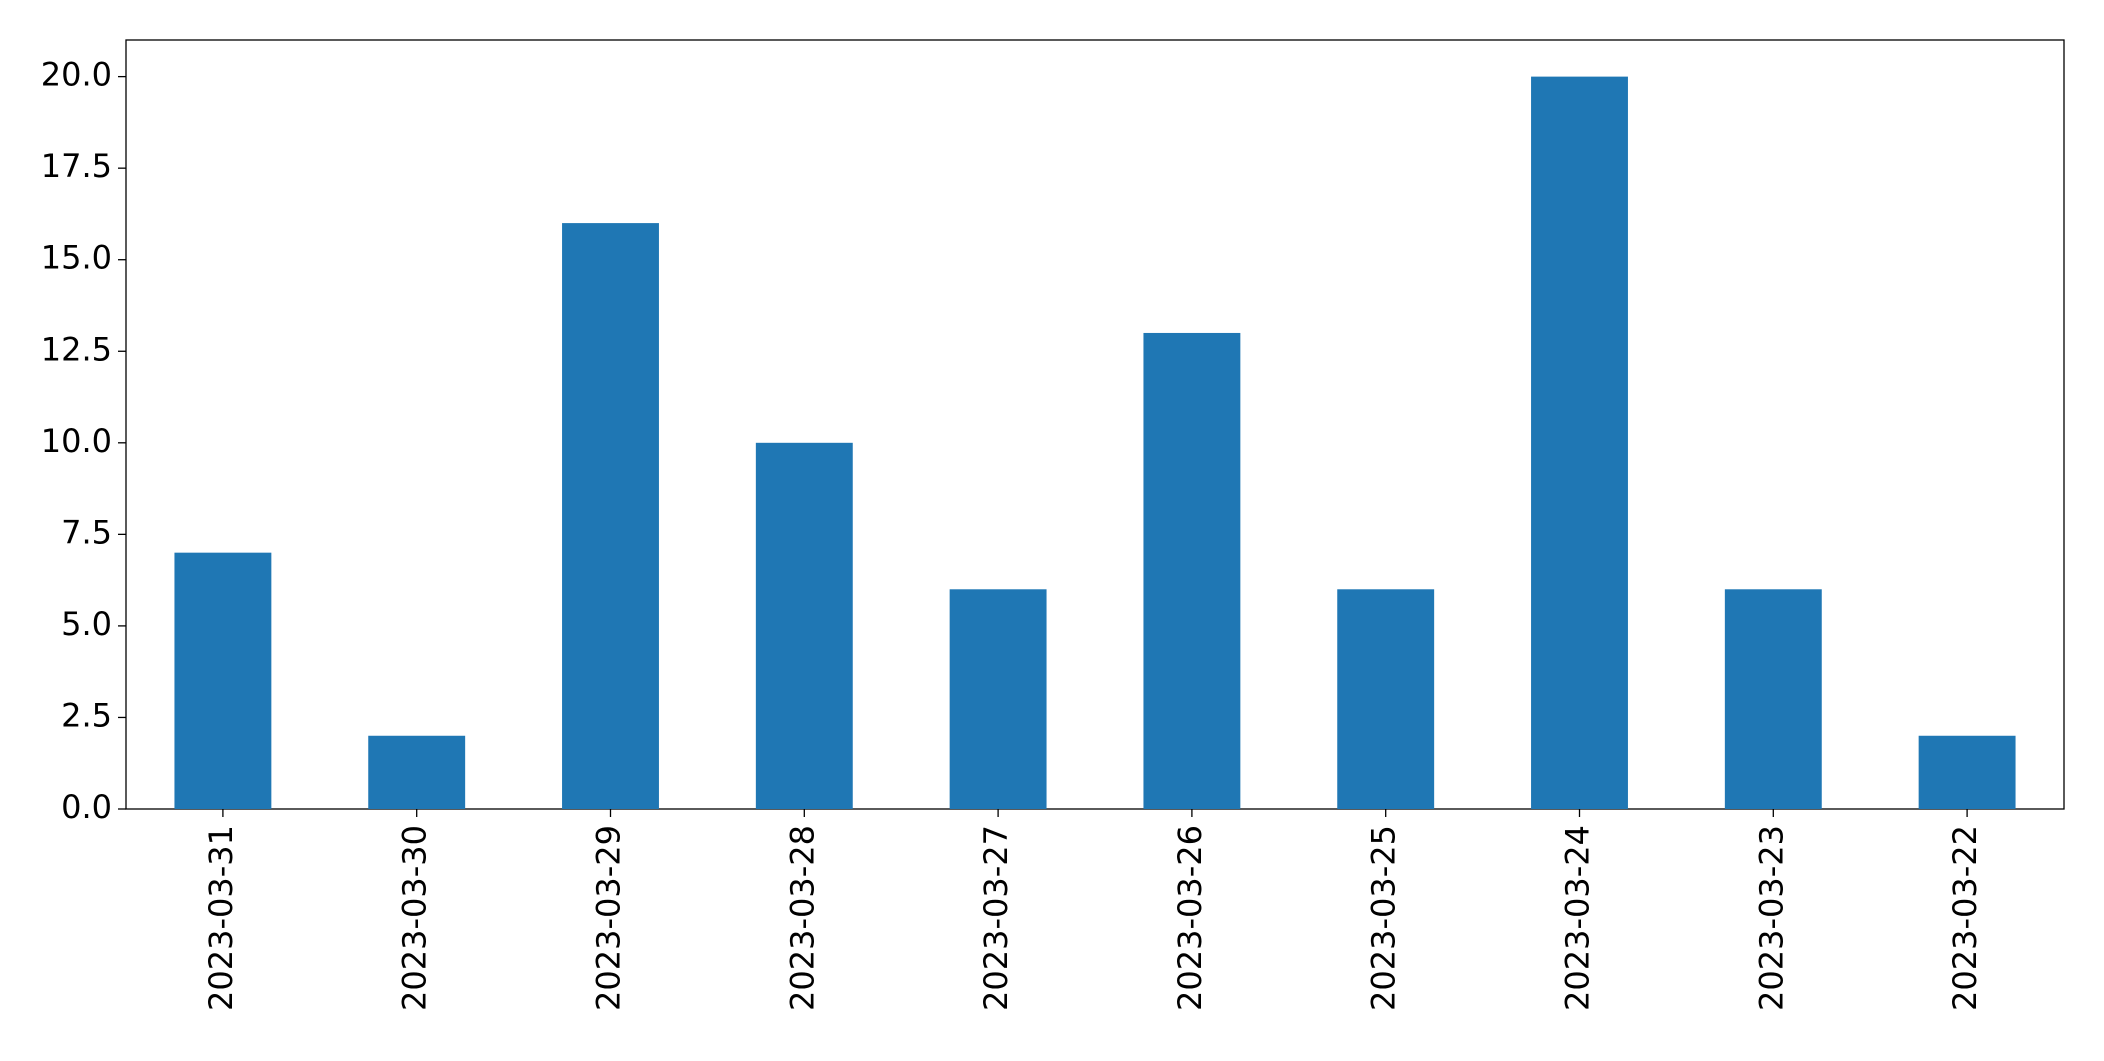 Image resolution: width=2104 pixels, height=1061 pixels. I want to click on x-tick-label: 2023-03-22, so click(1965, 918).